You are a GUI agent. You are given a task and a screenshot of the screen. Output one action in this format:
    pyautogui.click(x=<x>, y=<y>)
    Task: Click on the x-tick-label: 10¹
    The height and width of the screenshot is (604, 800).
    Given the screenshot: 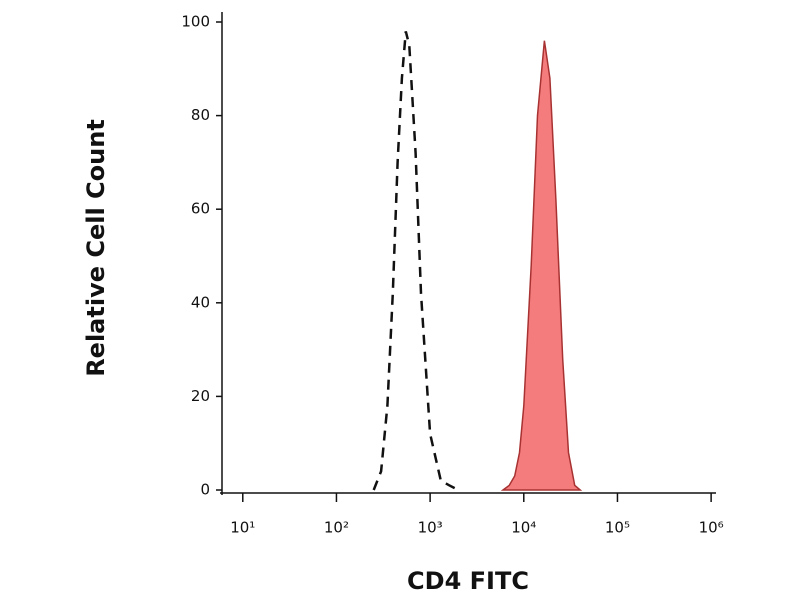 What is the action you would take?
    pyautogui.click(x=242, y=528)
    